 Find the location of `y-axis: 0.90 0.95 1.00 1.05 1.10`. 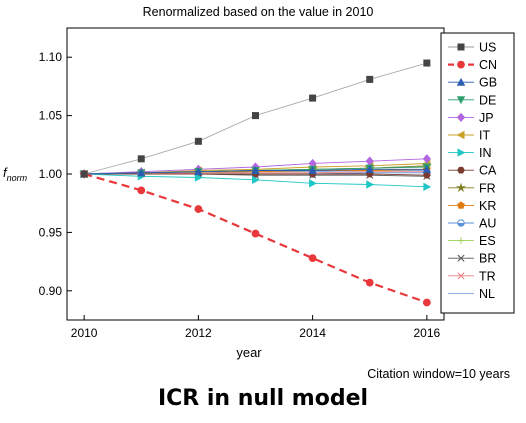

y-axis: 0.90 0.95 1.00 1.05 1.10 is located at coordinates (55, 174).